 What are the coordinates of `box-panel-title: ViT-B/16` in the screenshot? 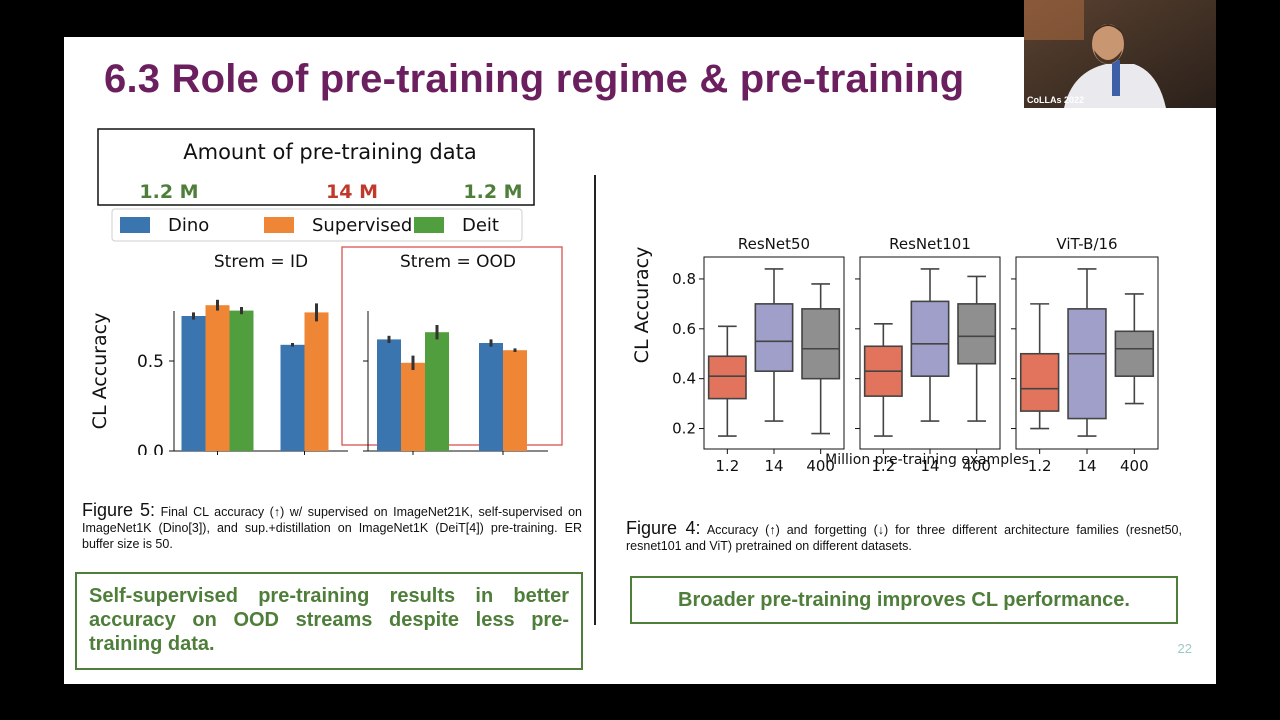 It's located at (1086, 244).